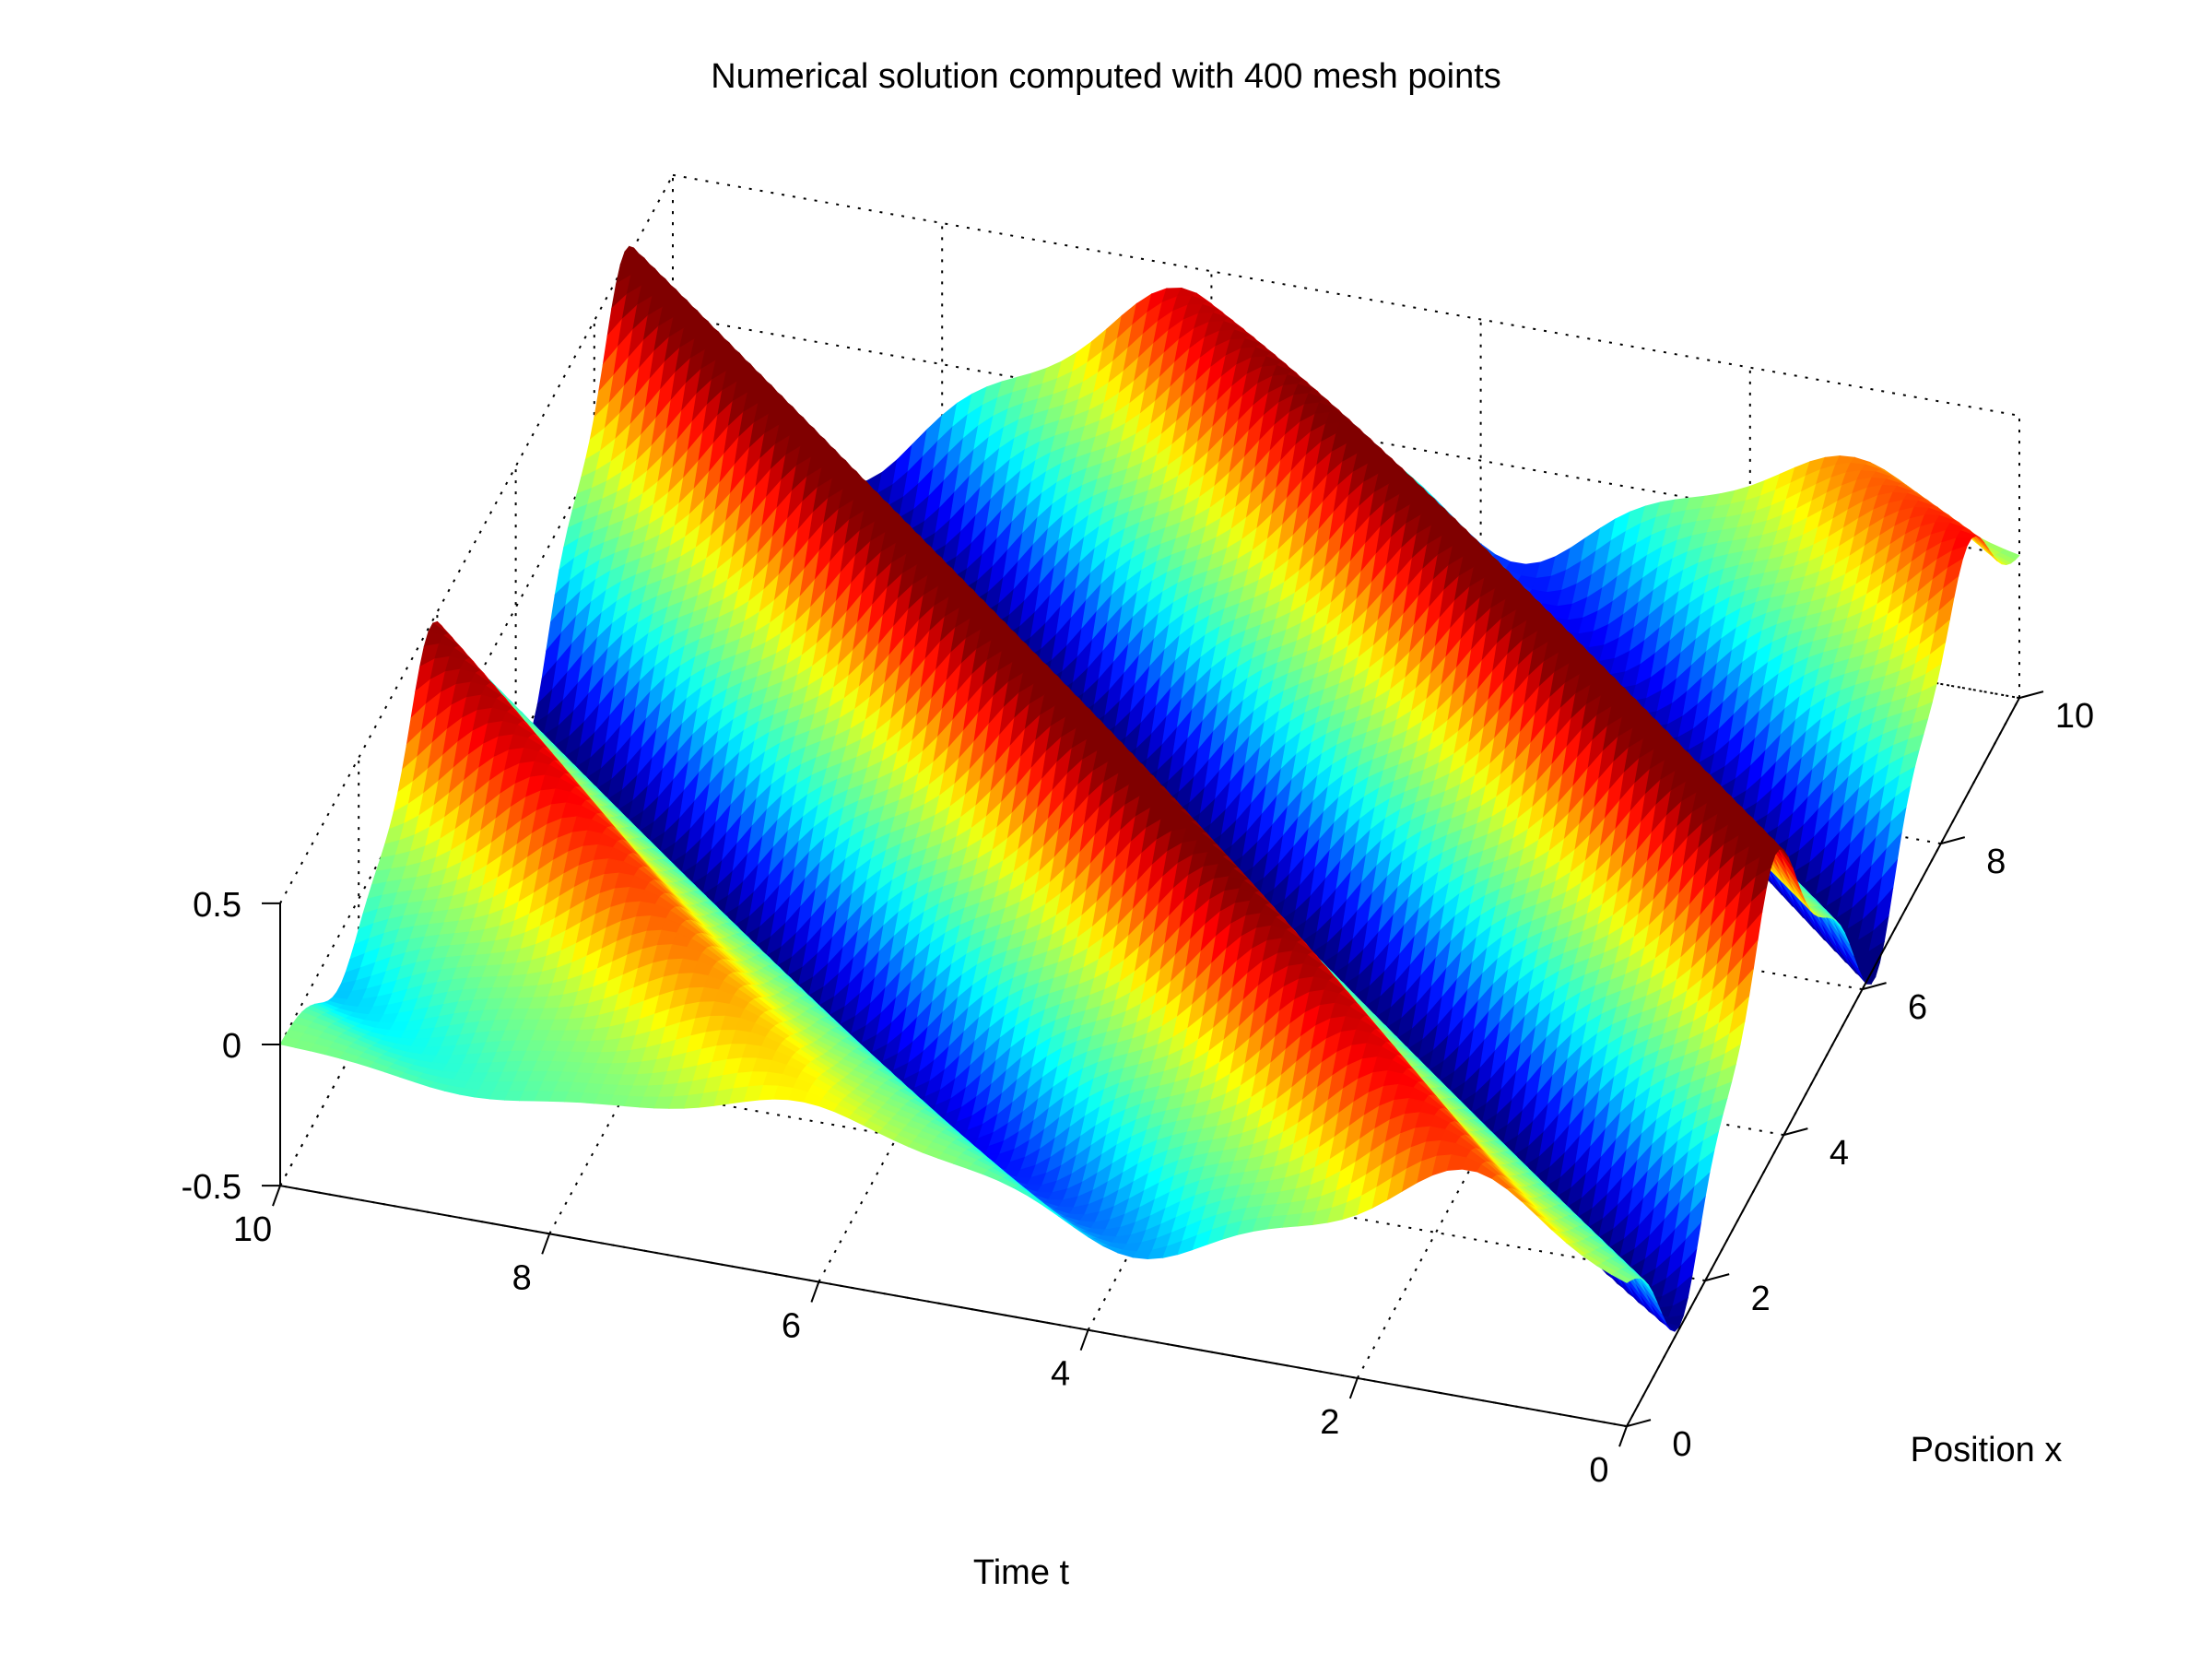  What do you see at coordinates (1346, 295) in the screenshot?
I see `grid-line-z-back` at bounding box center [1346, 295].